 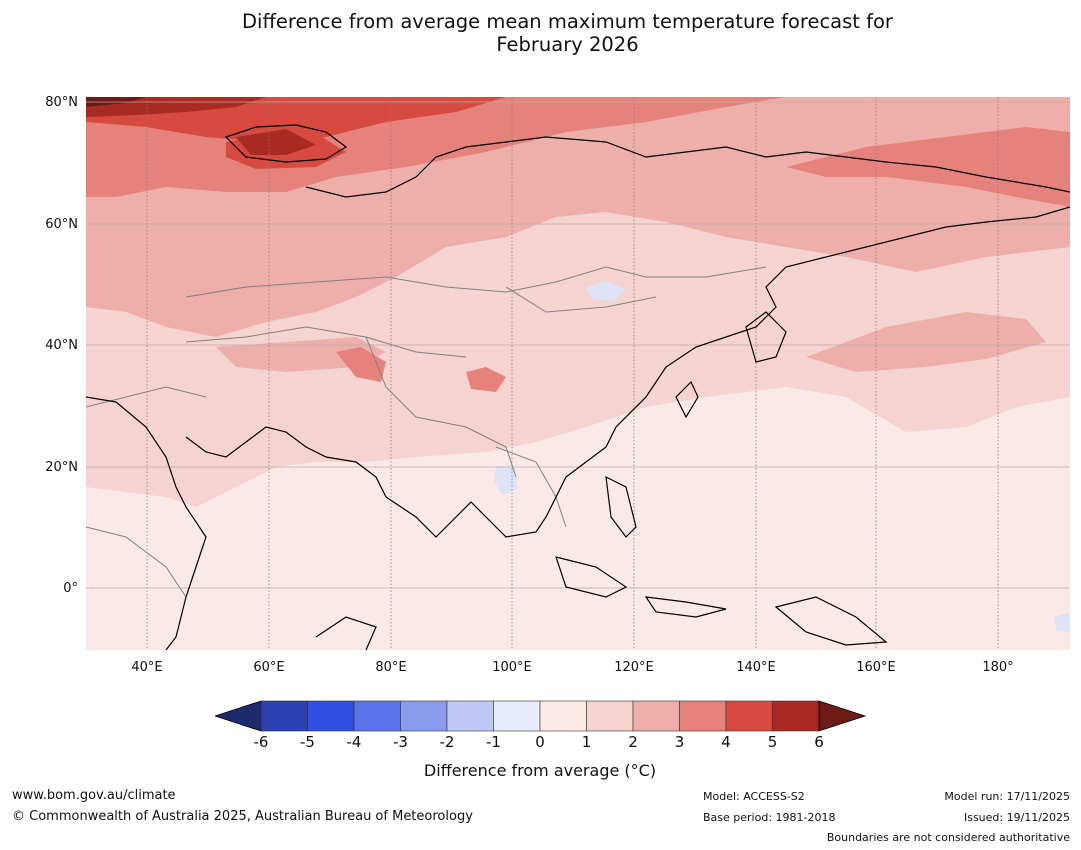 What do you see at coordinates (998, 667) in the screenshot?
I see `lon-label-180: 180°` at bounding box center [998, 667].